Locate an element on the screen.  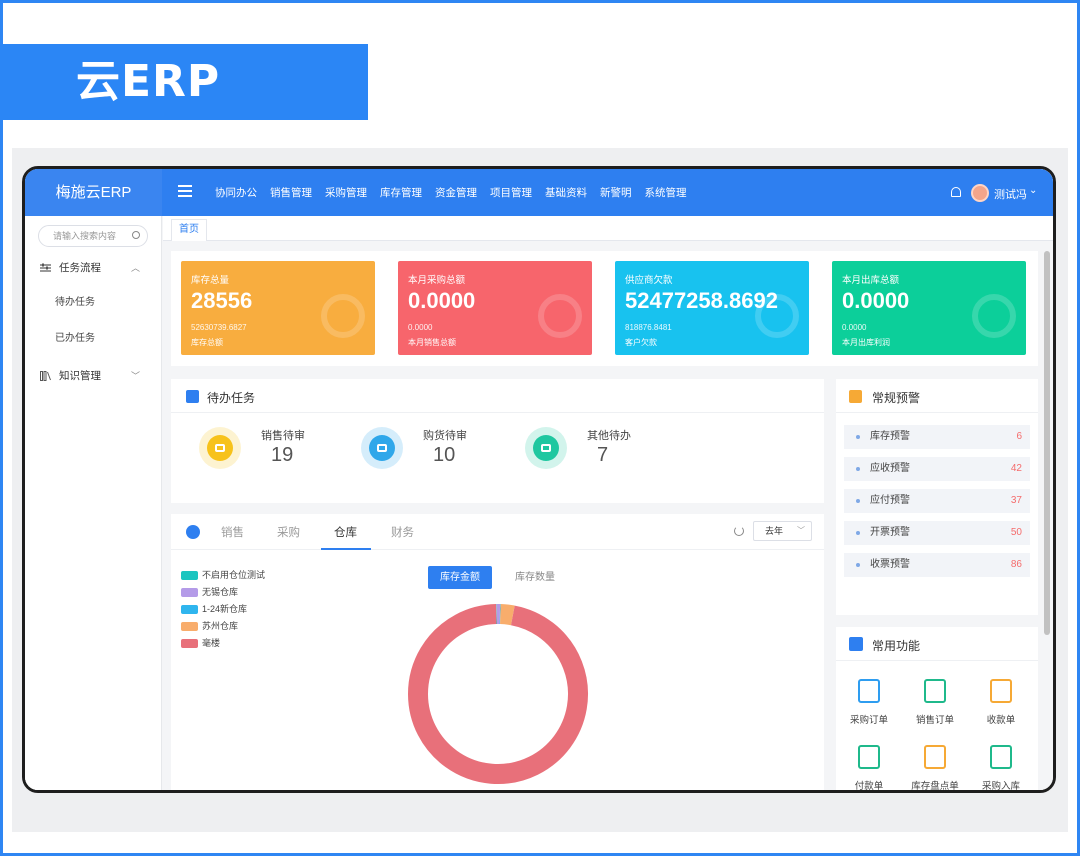
tab-home: 首页 is located at coordinates (189, 230).